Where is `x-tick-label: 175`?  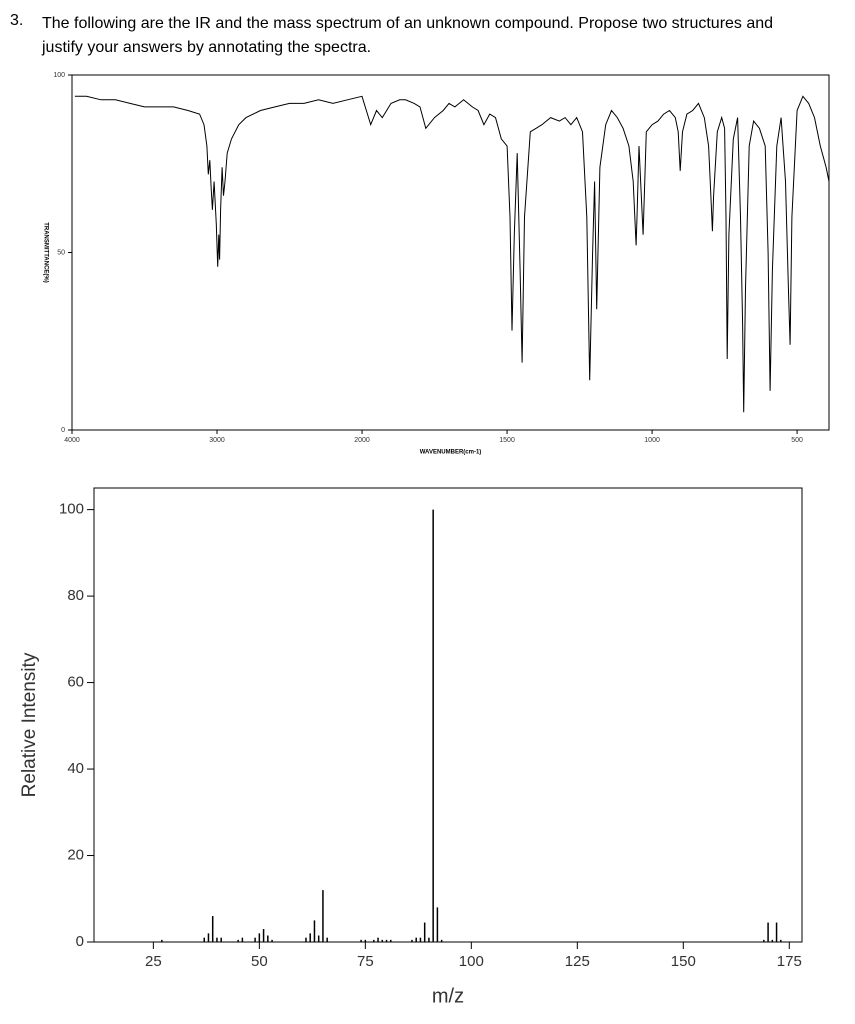
x-tick-label: 175 is located at coordinates (789, 961).